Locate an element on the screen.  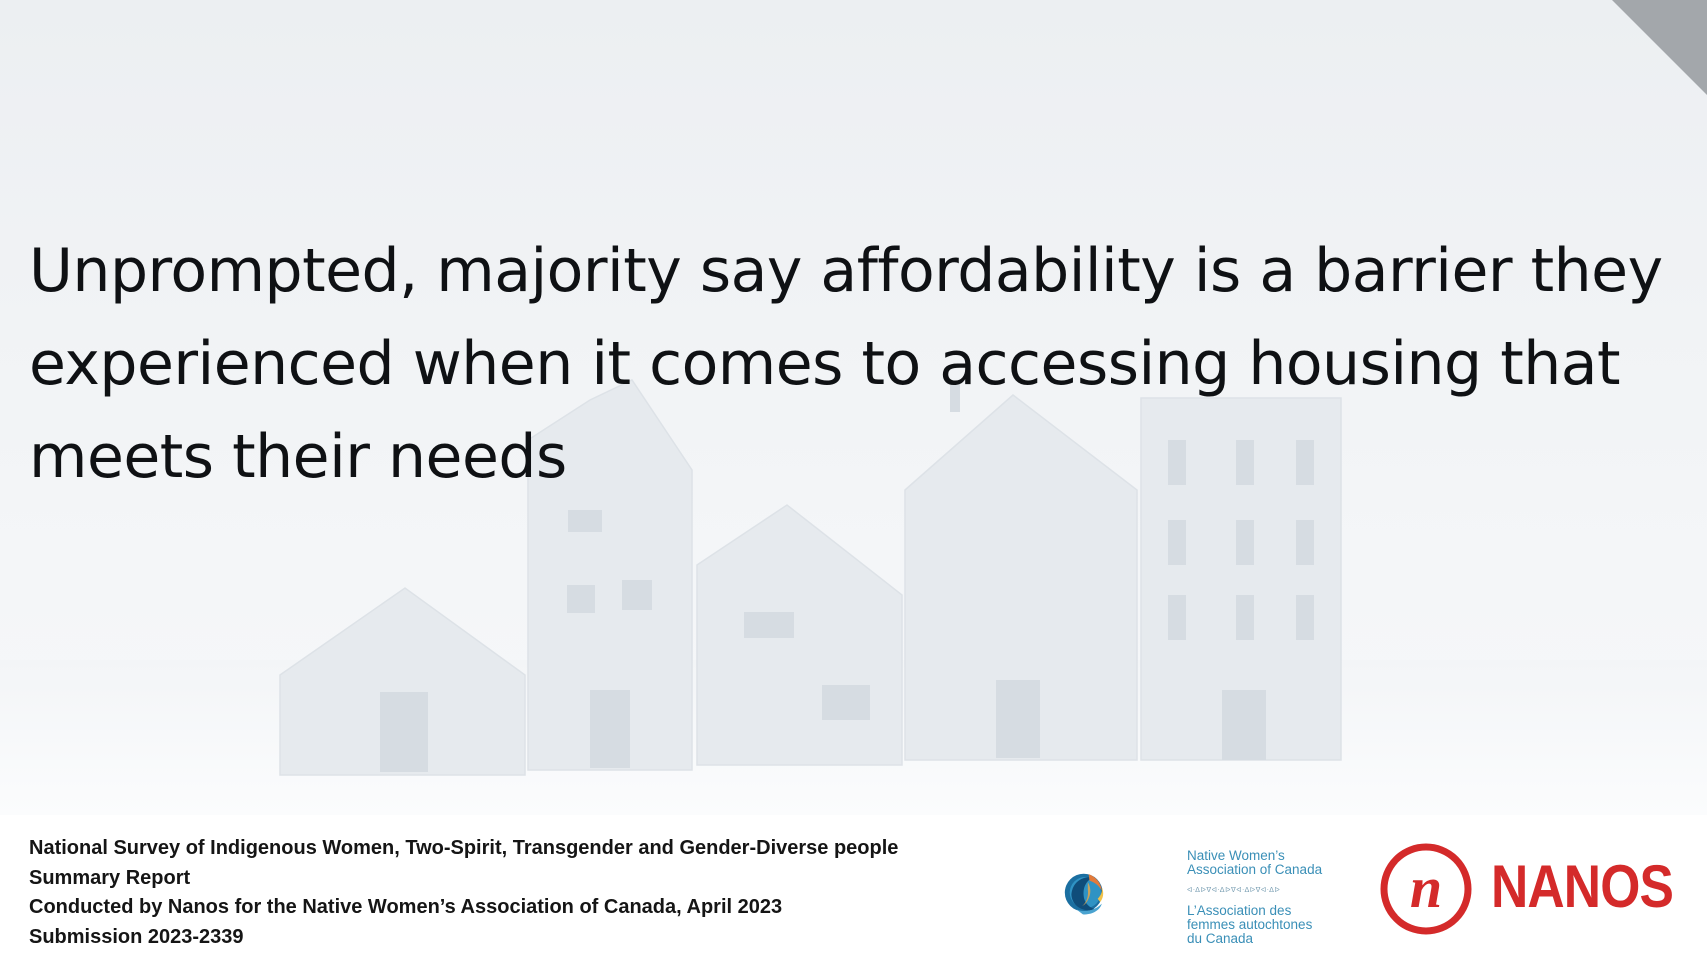
nwac-name-fr-3: du Canada is located at coordinates (1220, 938).